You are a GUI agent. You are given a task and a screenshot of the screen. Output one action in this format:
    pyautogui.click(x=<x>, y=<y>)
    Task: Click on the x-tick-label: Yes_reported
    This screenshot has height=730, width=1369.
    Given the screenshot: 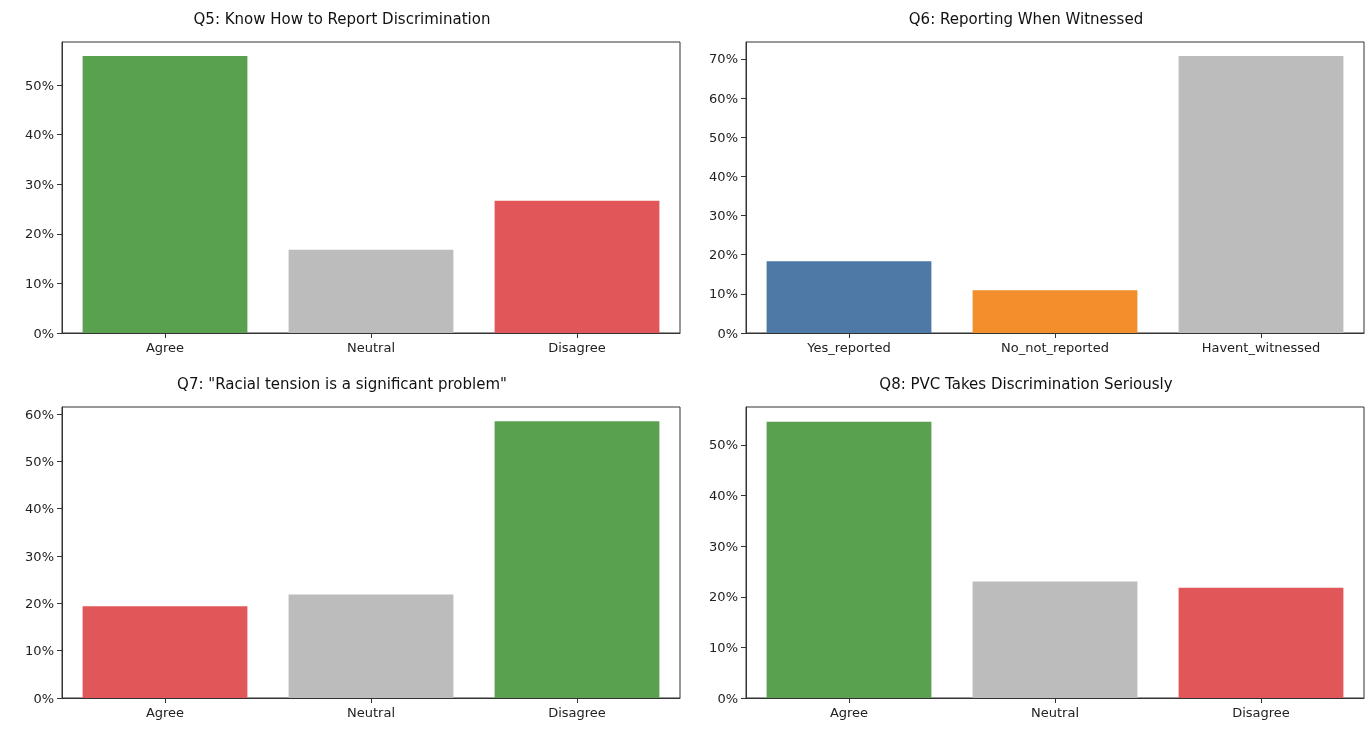 What is the action you would take?
    pyautogui.click(x=848, y=347)
    